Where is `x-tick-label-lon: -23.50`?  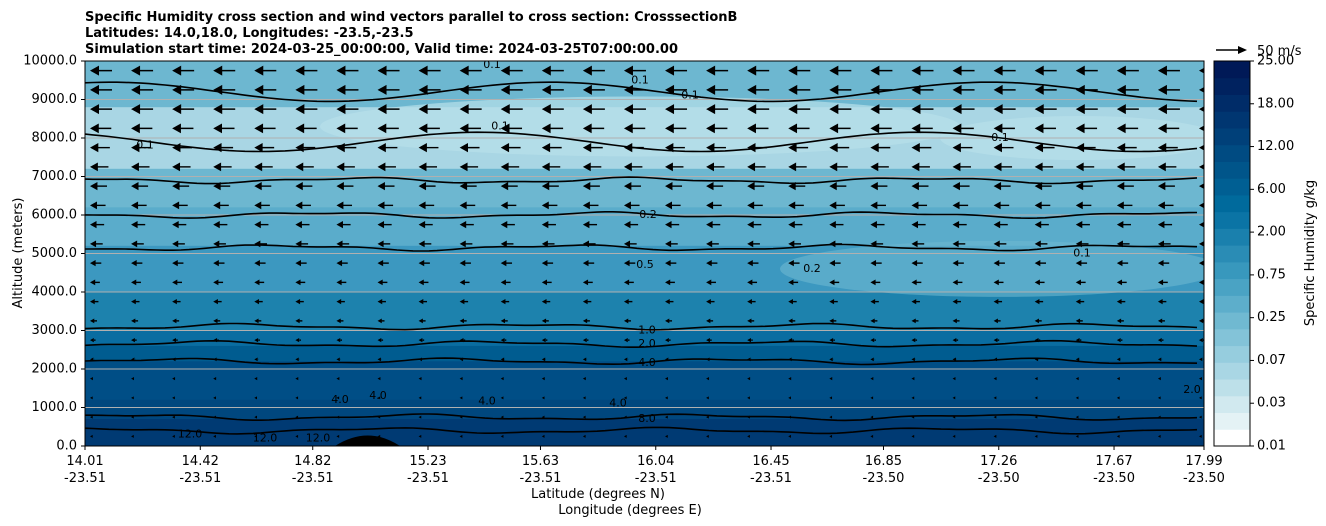 x-tick-label-lon: -23.50 is located at coordinates (1204, 478).